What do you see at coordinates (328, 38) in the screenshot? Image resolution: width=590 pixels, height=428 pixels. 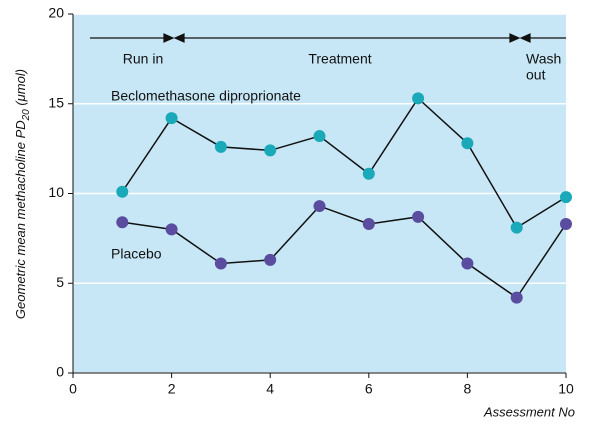 I see `phase-arrows` at bounding box center [328, 38].